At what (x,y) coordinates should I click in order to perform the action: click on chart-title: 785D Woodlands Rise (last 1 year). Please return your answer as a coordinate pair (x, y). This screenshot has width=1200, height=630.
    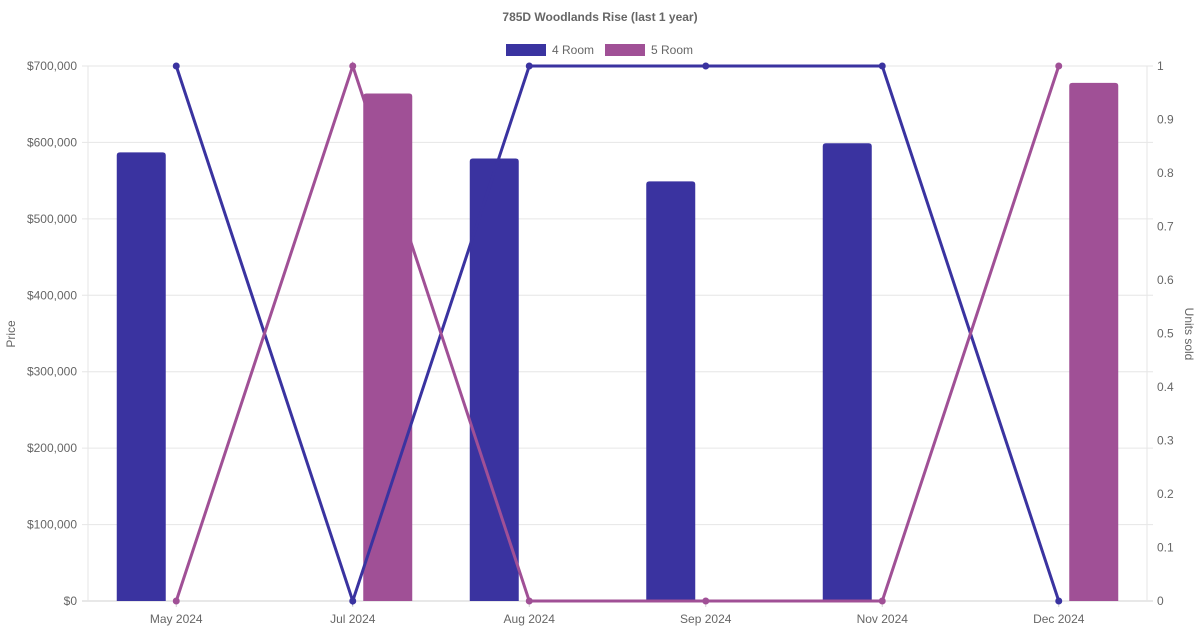
    Looking at the image, I should click on (599, 17).